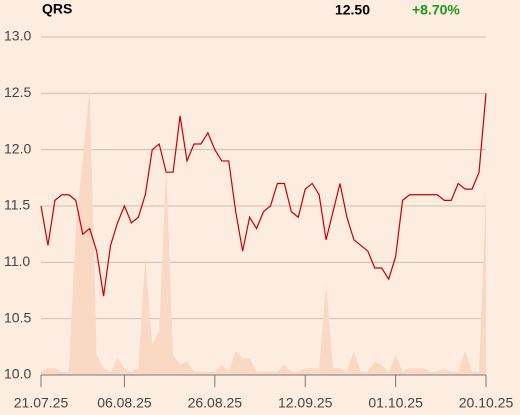 This screenshot has height=415, width=520. What do you see at coordinates (486, 403) in the screenshot?
I see `x-tick-label: 20.10.25` at bounding box center [486, 403].